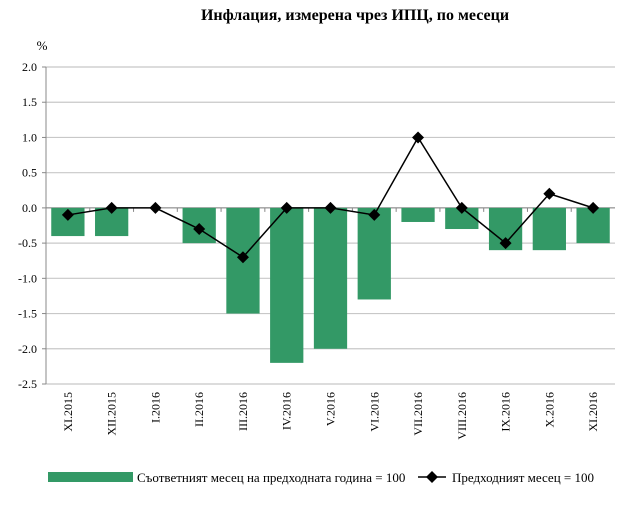 This screenshot has height=511, width=630. I want to click on x-tick-label: V.2016, so click(331, 409).